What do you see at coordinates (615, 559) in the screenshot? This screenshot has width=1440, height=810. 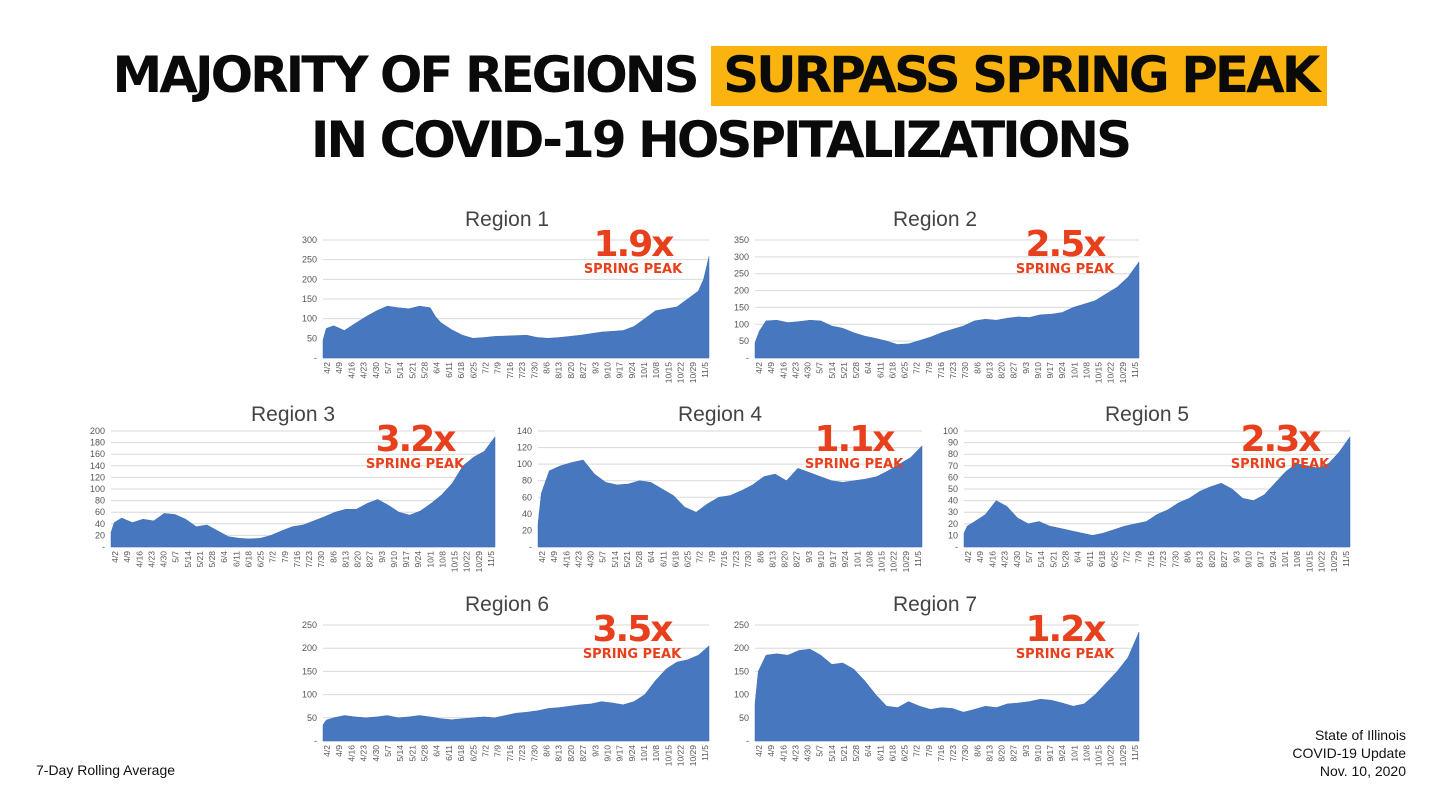 I see `x-tick-label: 5/14` at bounding box center [615, 559].